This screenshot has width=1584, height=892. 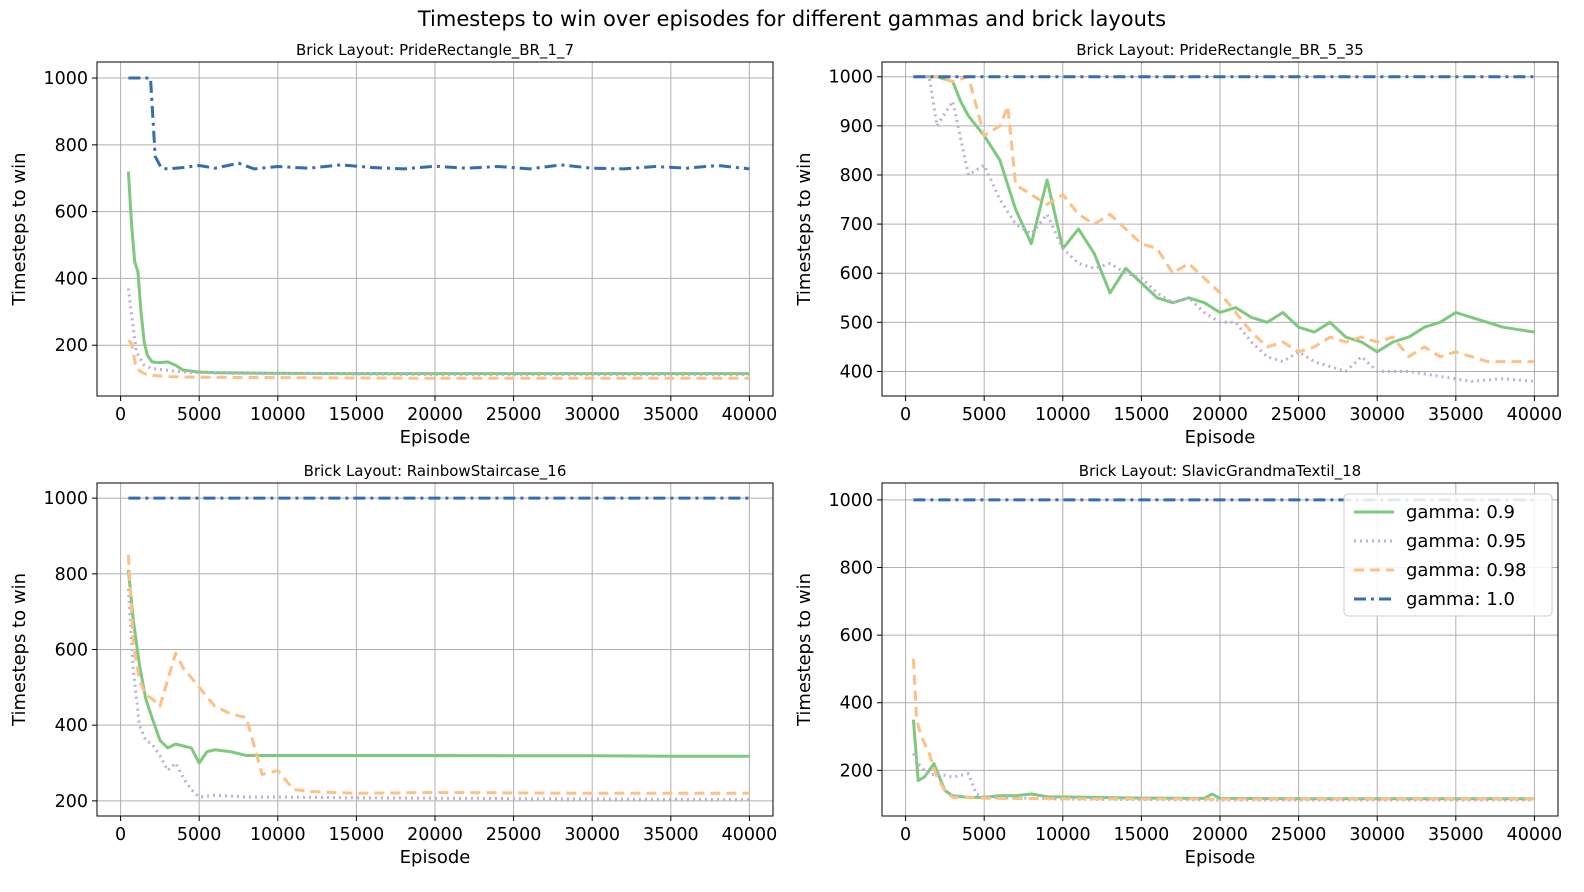 What do you see at coordinates (435, 471) in the screenshot?
I see `subplot-title: Brick Layout: RainbowStaircase_16` at bounding box center [435, 471].